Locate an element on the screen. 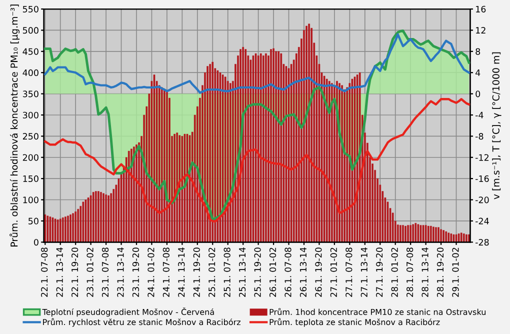 This screenshot has height=334, width=510. x-tick-label: 28.1. 19-20 is located at coordinates (440, 272).